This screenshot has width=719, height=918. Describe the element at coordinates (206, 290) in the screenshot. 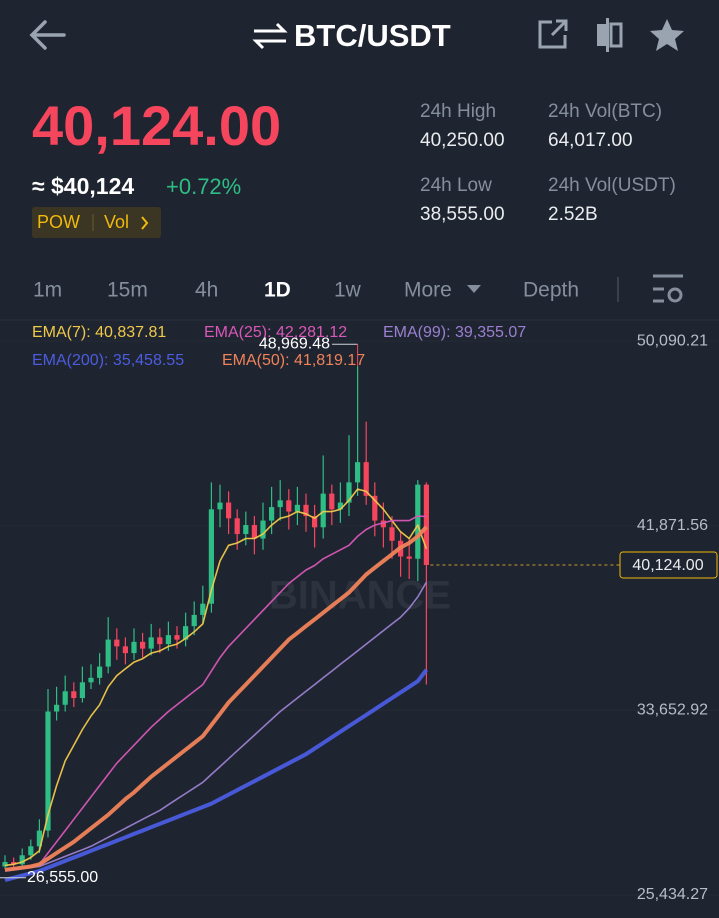

I see `tab: 4h` at that location.